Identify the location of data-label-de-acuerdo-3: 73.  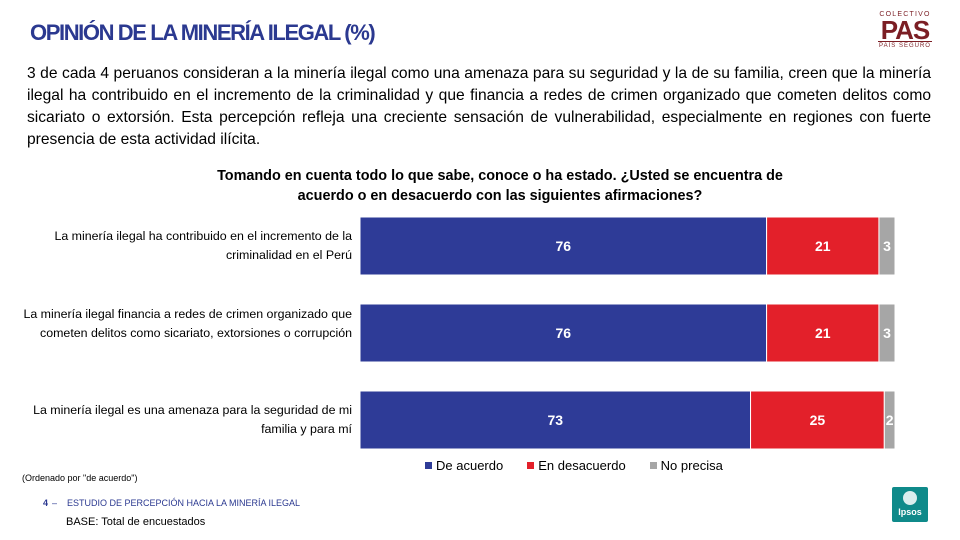
(555, 420).